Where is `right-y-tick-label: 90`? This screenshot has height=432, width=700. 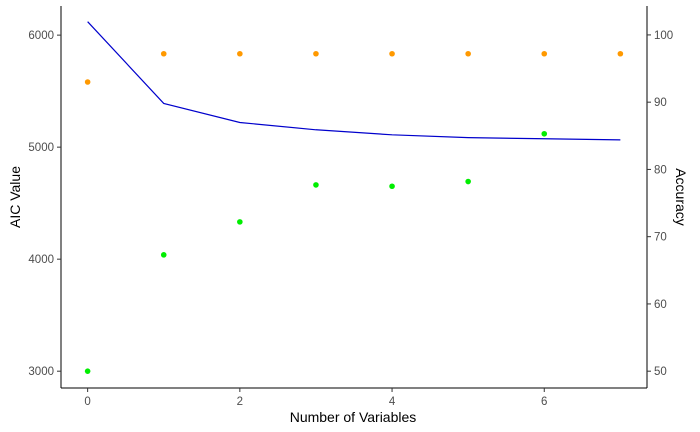
right-y-tick-label: 90 is located at coordinates (660, 103).